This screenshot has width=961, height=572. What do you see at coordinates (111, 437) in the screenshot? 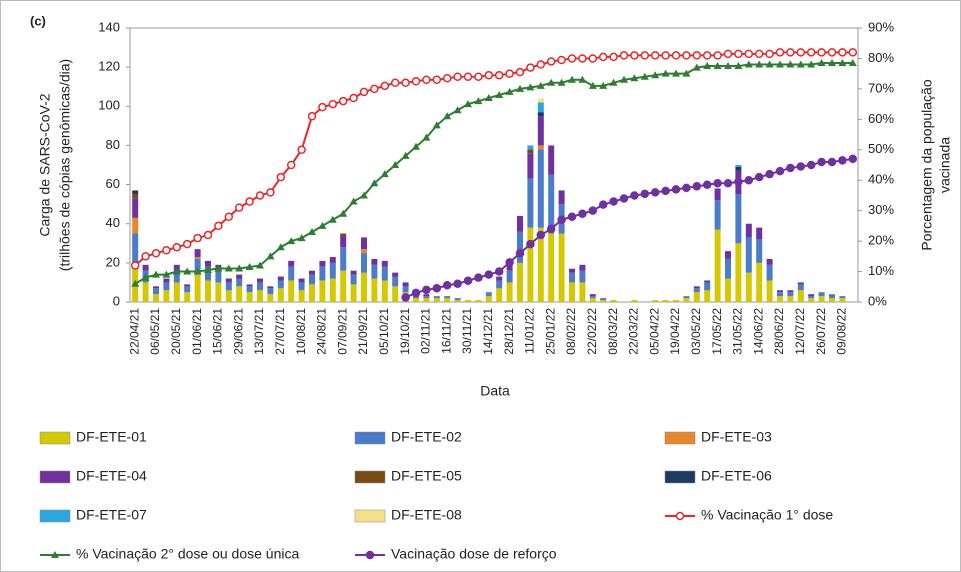
I see `legend-label: DF-ETE-01` at bounding box center [111, 437].